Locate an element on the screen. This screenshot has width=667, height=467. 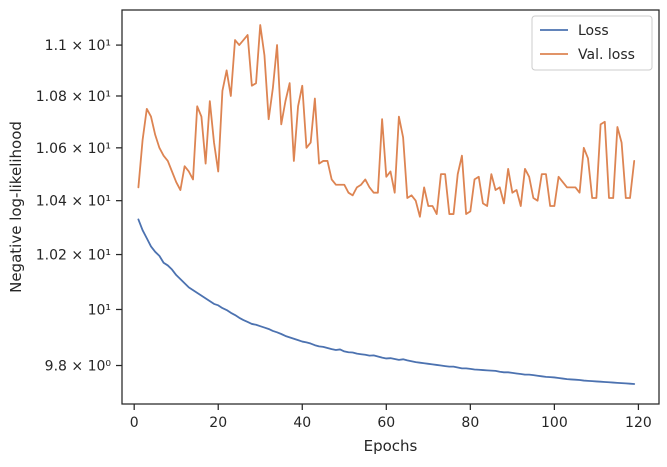
y-tick-label: 1.08 × 10¹ is located at coordinates (73, 97).